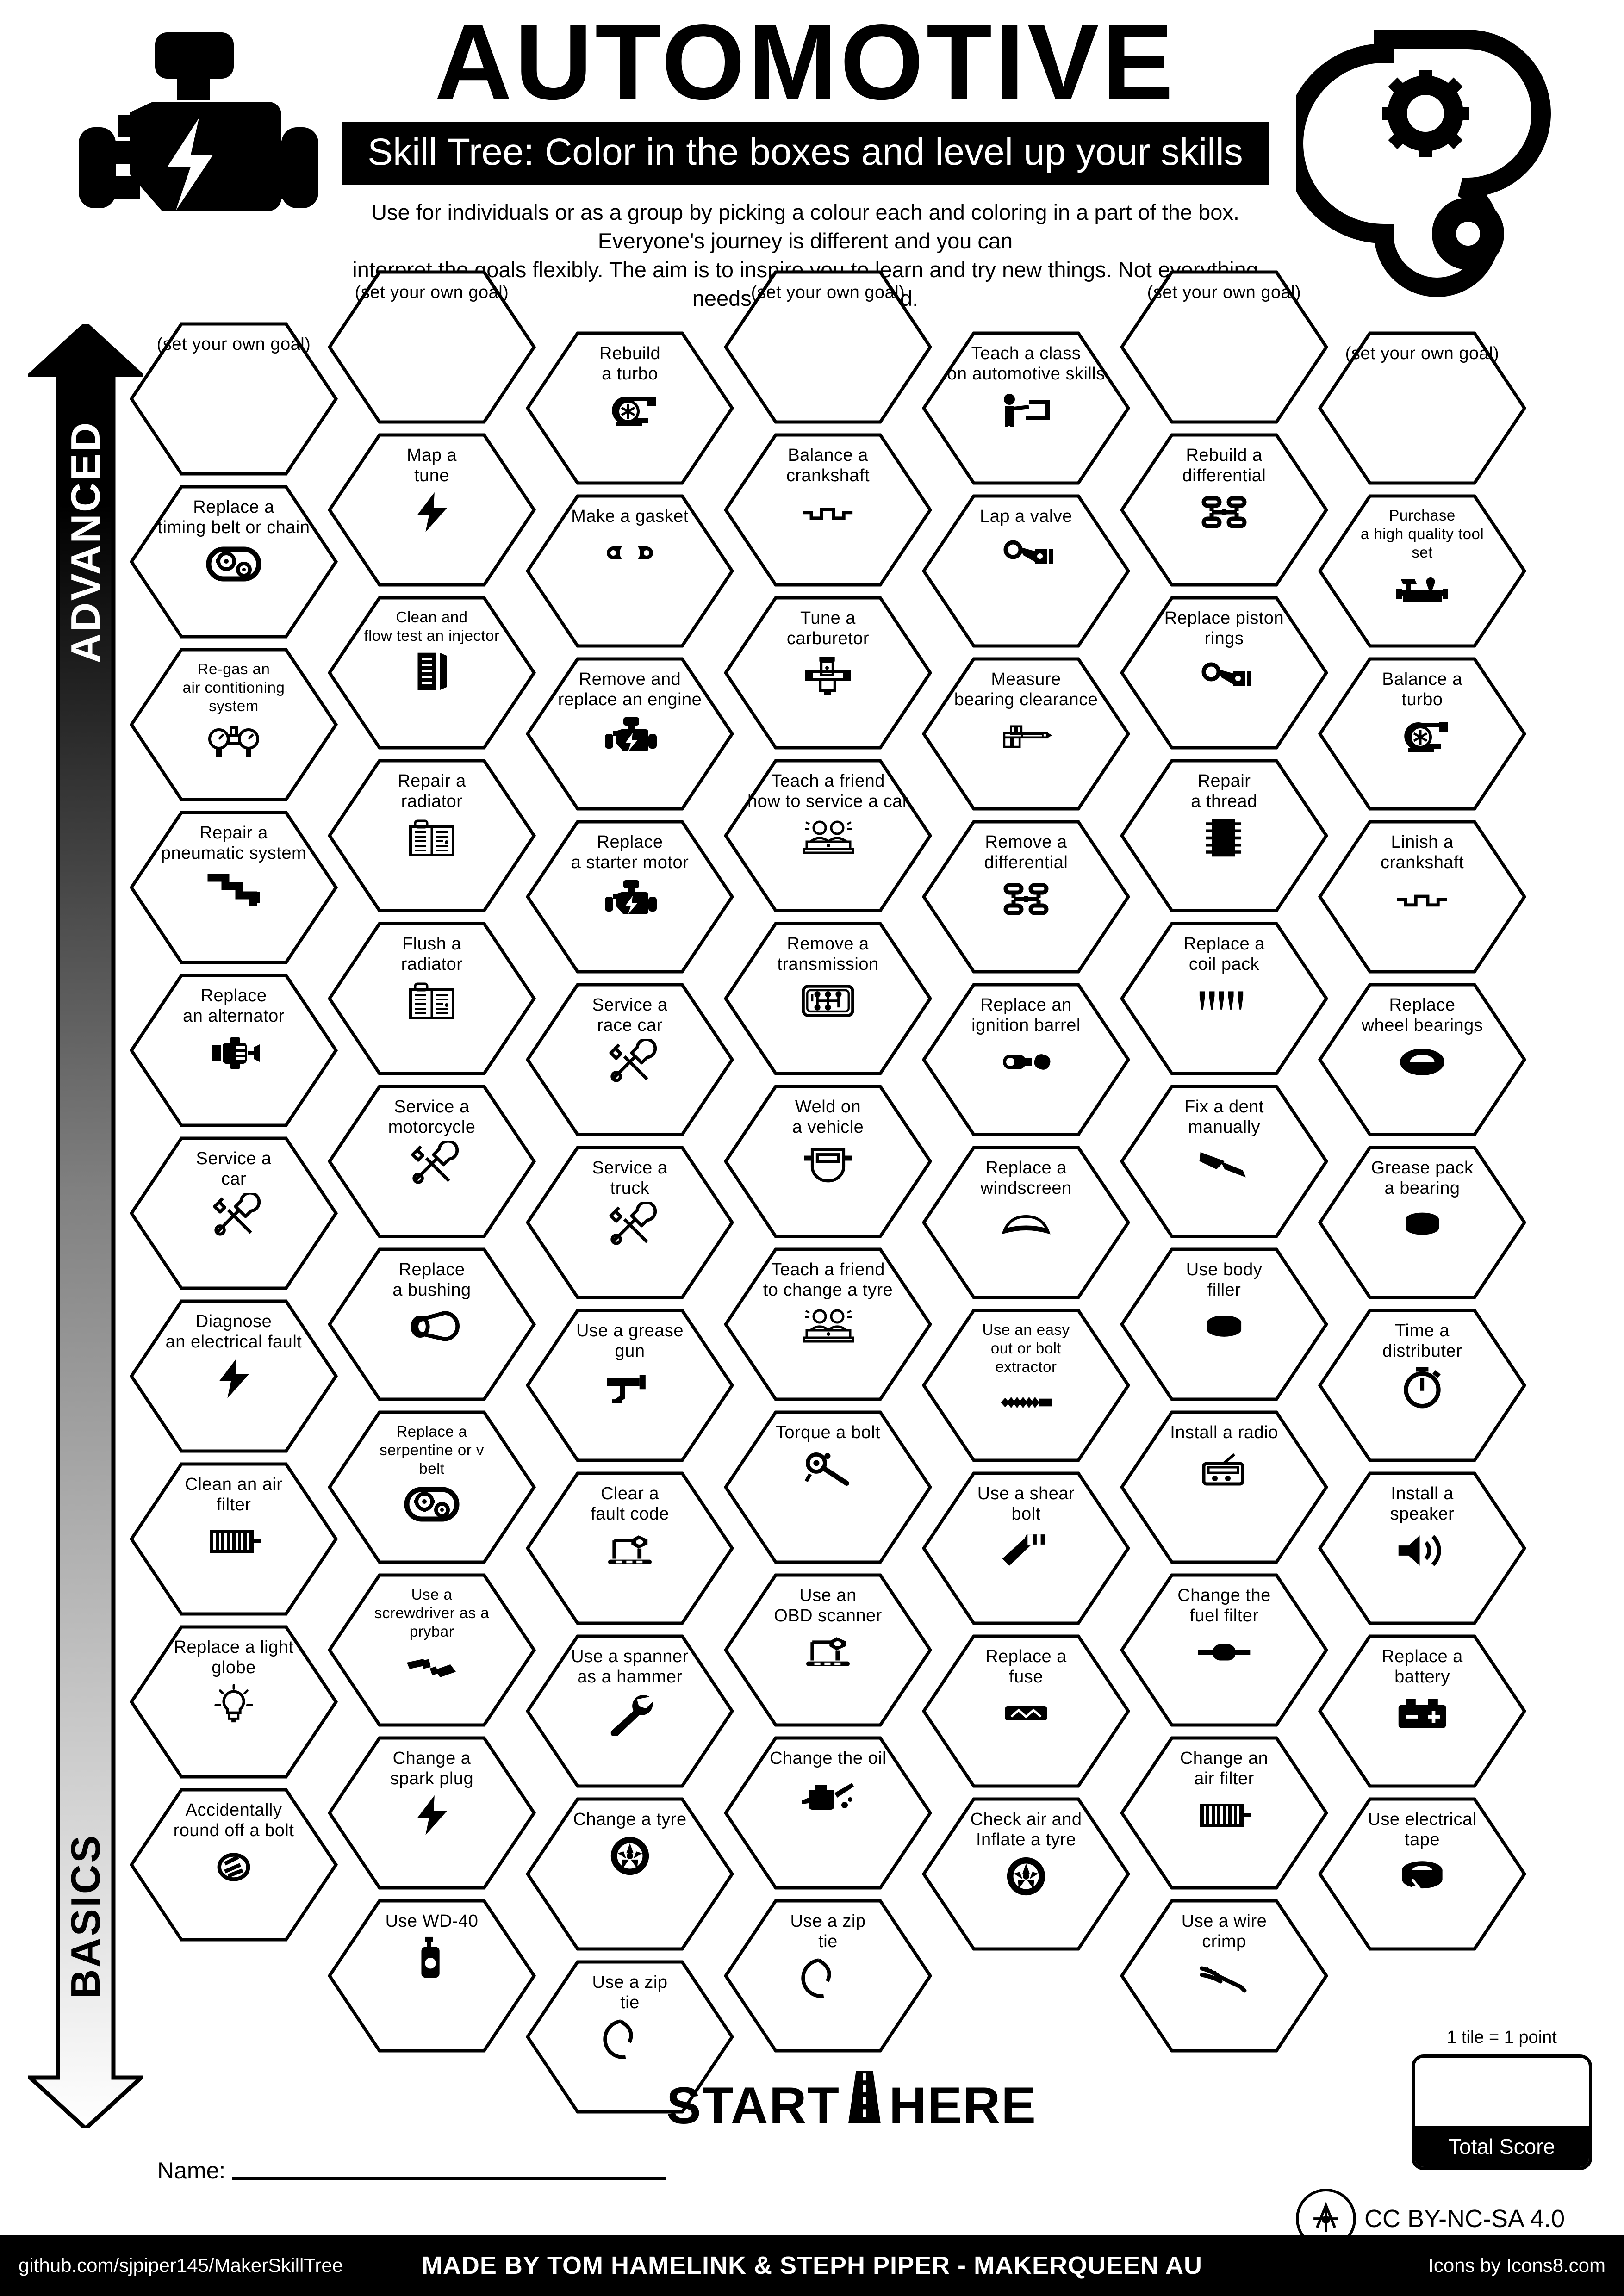  What do you see at coordinates (1422, 1223) in the screenshot?
I see `skill-tile: Grease pack a bearing` at bounding box center [1422, 1223].